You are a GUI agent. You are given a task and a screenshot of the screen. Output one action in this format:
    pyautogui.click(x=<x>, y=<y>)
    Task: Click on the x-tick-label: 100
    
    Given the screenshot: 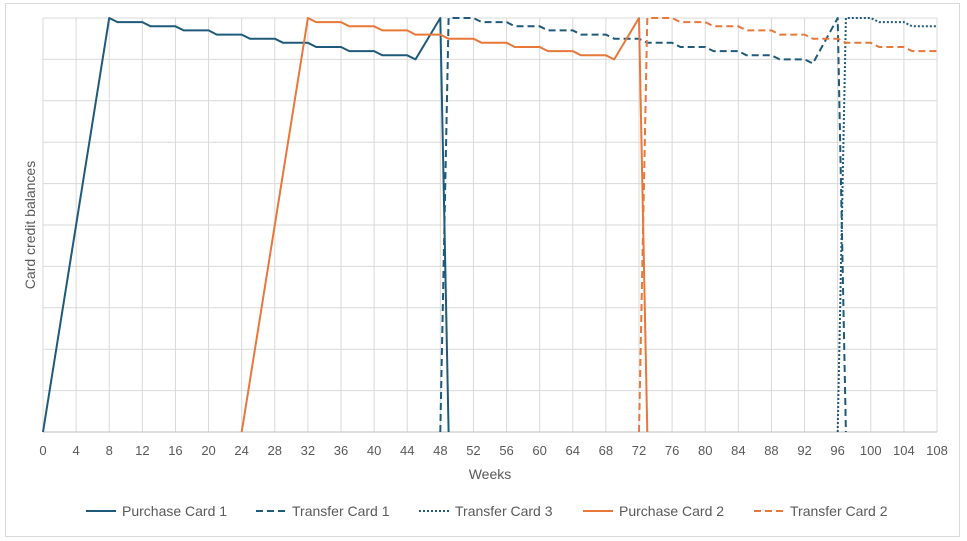 What is the action you would take?
    pyautogui.click(x=871, y=450)
    